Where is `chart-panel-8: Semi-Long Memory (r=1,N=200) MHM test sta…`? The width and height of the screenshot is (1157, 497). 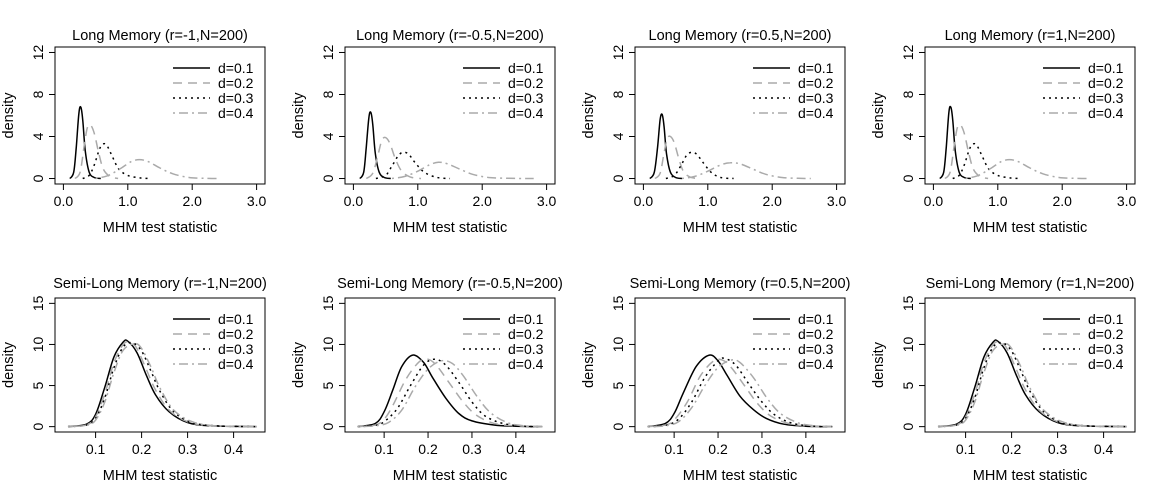
chart-panel-8: Semi-Long Memory (r=1,N=200) MHM test sta… is located at coordinates (1003, 380).